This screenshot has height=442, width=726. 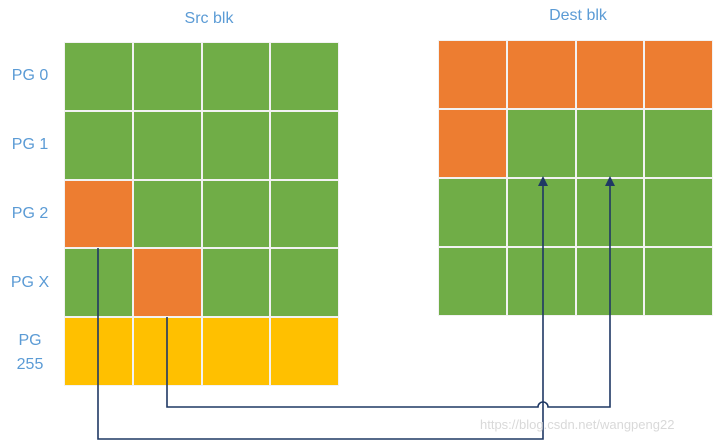 What do you see at coordinates (304, 76) in the screenshot?
I see `src-cell-r0-c3` at bounding box center [304, 76].